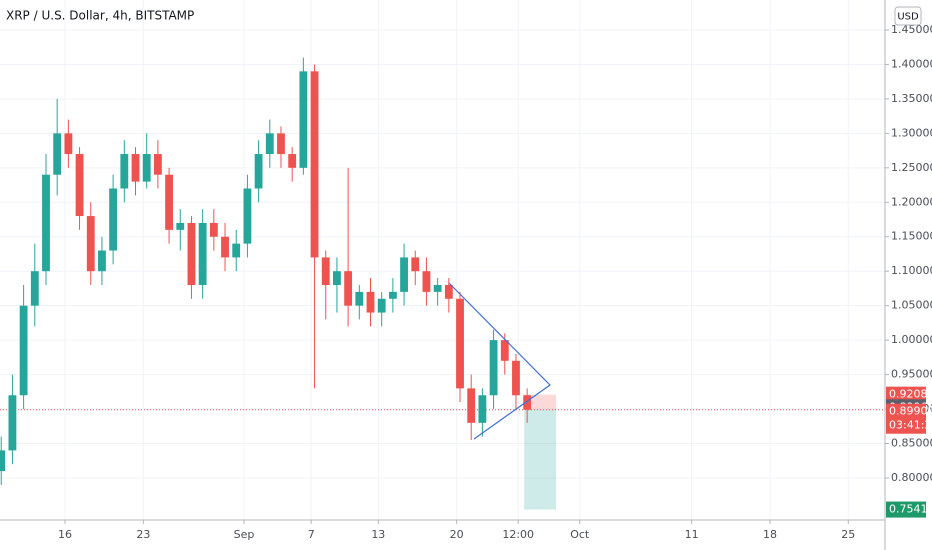 The height and width of the screenshot is (550, 932). What do you see at coordinates (540, 402) in the screenshot?
I see `stop-zone` at bounding box center [540, 402].